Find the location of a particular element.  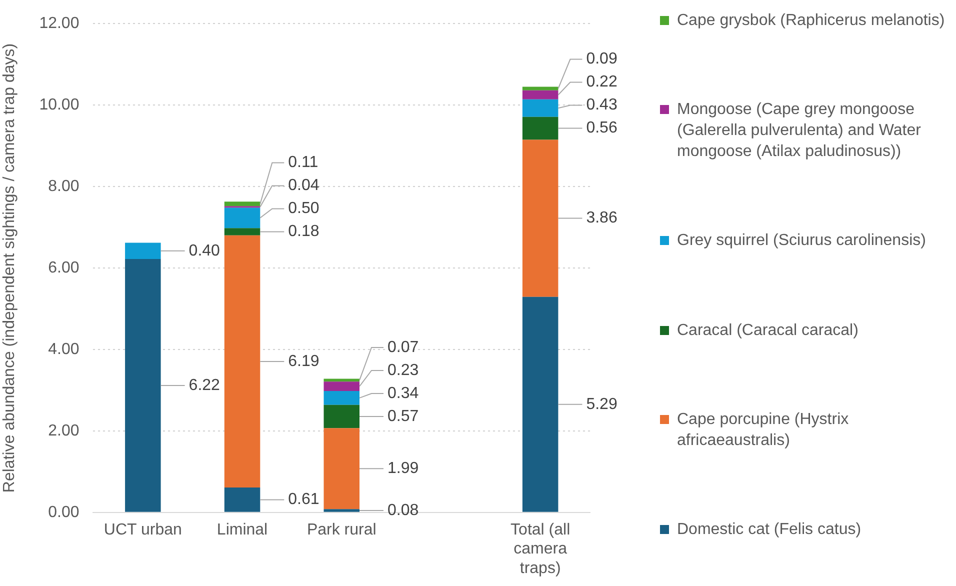

data-label: 0.61 is located at coordinates (304, 499).